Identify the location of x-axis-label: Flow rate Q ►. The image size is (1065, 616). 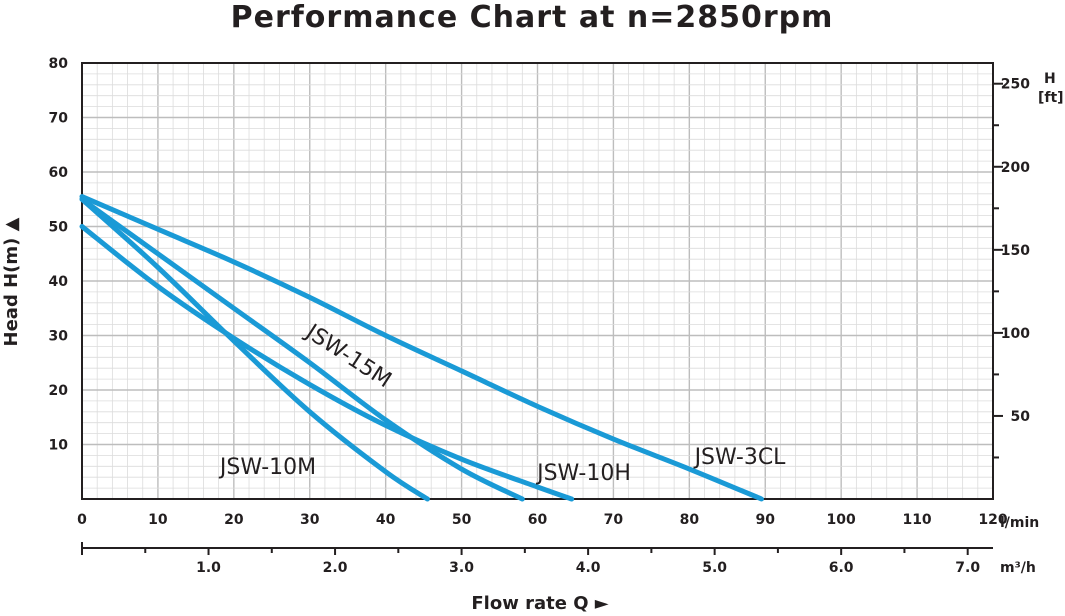
(539, 603).